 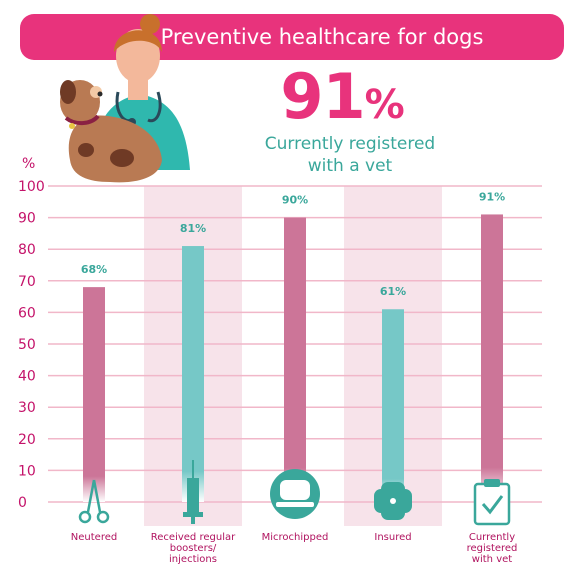 I want to click on value-label: 68%, so click(x=94, y=269).